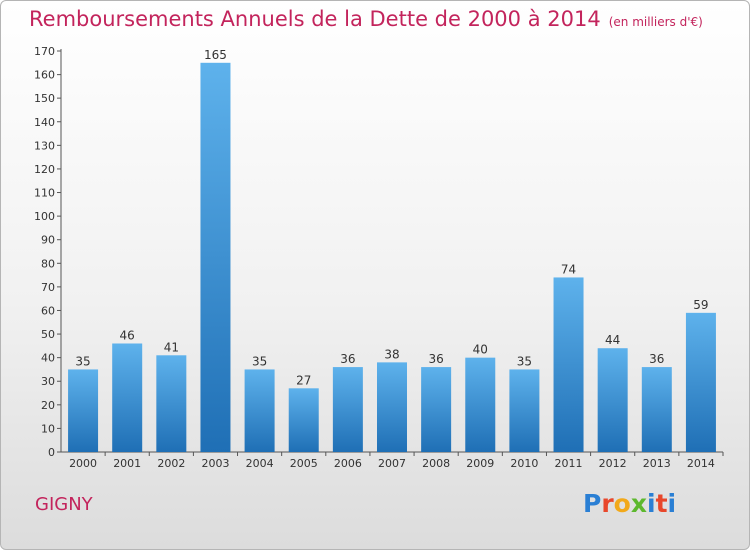 The width and height of the screenshot is (750, 550). I want to click on y-tick-label: 170, so click(44, 51).